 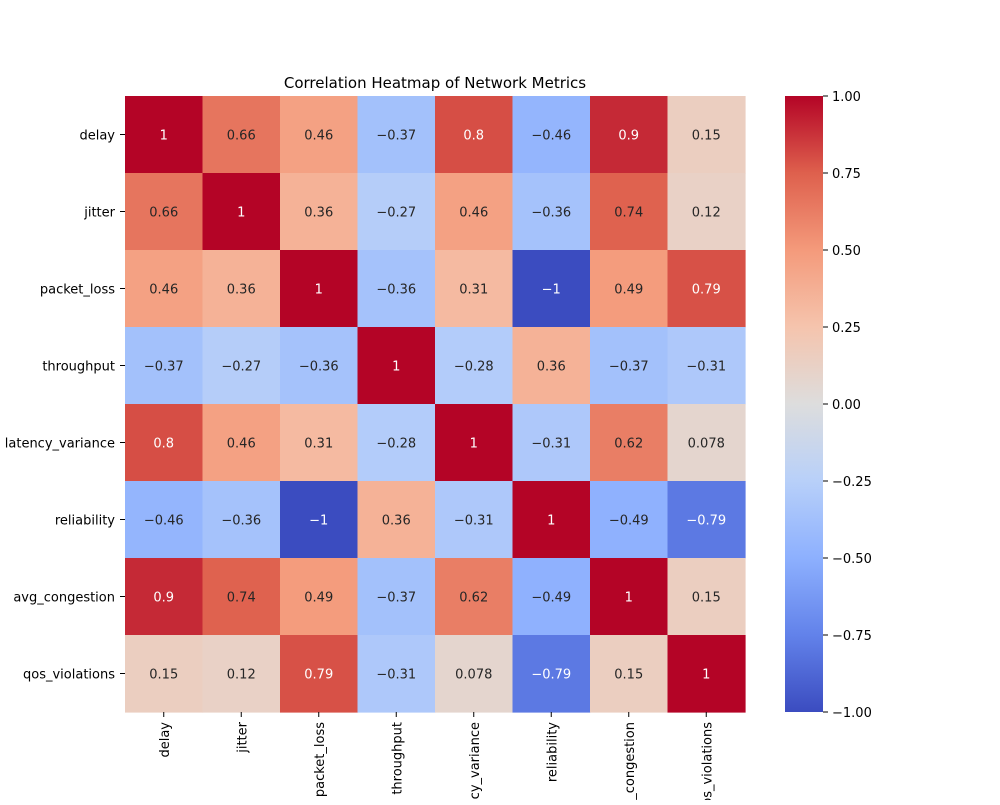 What do you see at coordinates (552, 752) in the screenshot?
I see `x-tick-label: reliability` at bounding box center [552, 752].